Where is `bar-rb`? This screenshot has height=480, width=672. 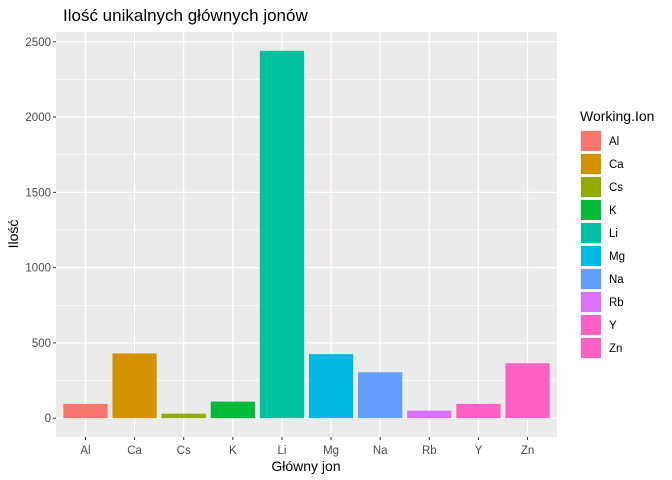
bar-rb is located at coordinates (429, 414).